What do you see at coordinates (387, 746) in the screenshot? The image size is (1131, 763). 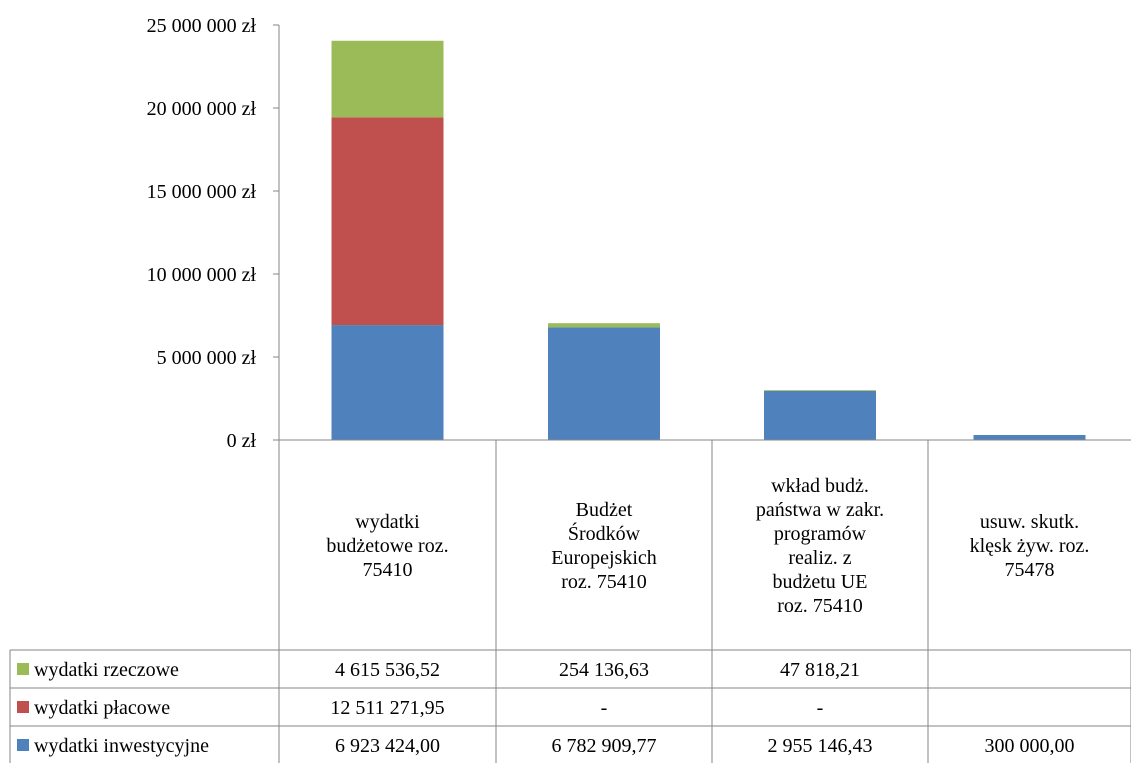 I see `table-value: 6 923 424,00` at bounding box center [387, 746].